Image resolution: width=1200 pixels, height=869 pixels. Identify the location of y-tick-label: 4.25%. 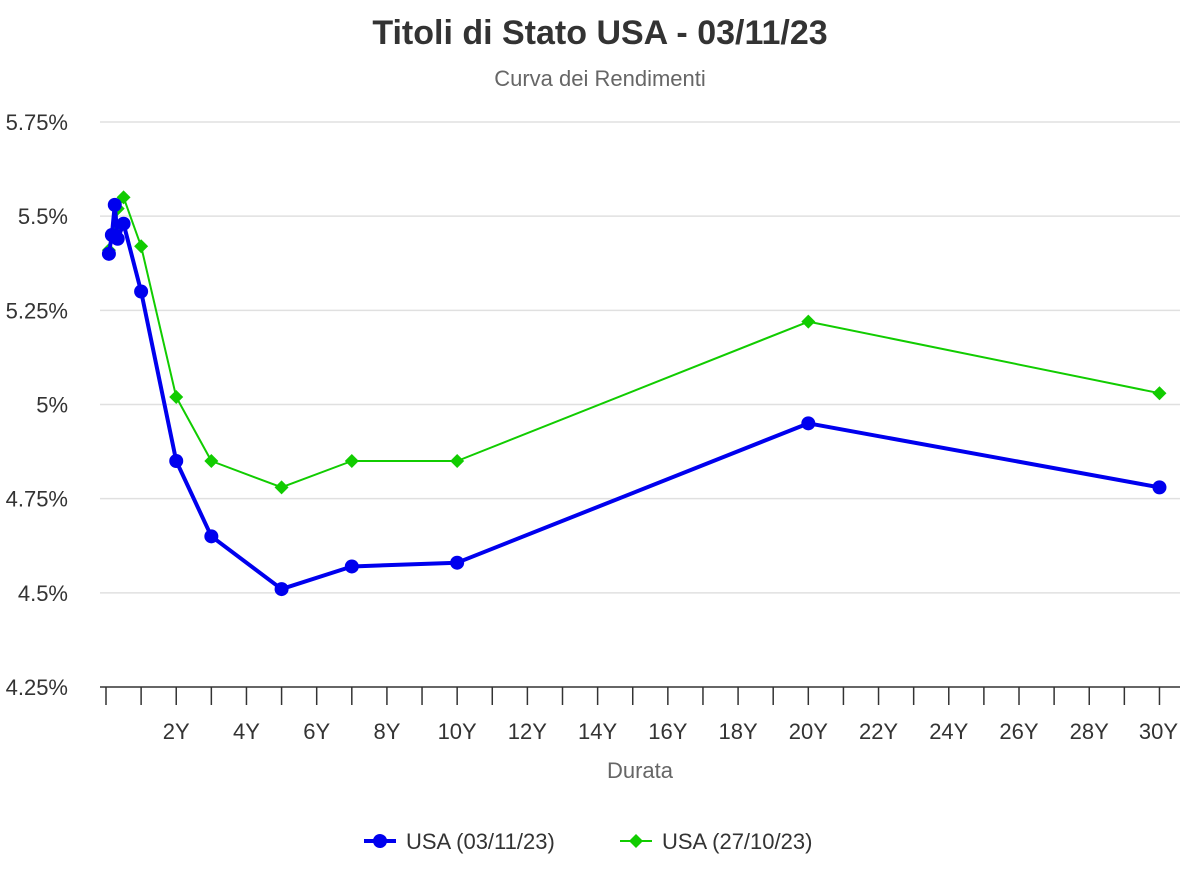
(37, 687).